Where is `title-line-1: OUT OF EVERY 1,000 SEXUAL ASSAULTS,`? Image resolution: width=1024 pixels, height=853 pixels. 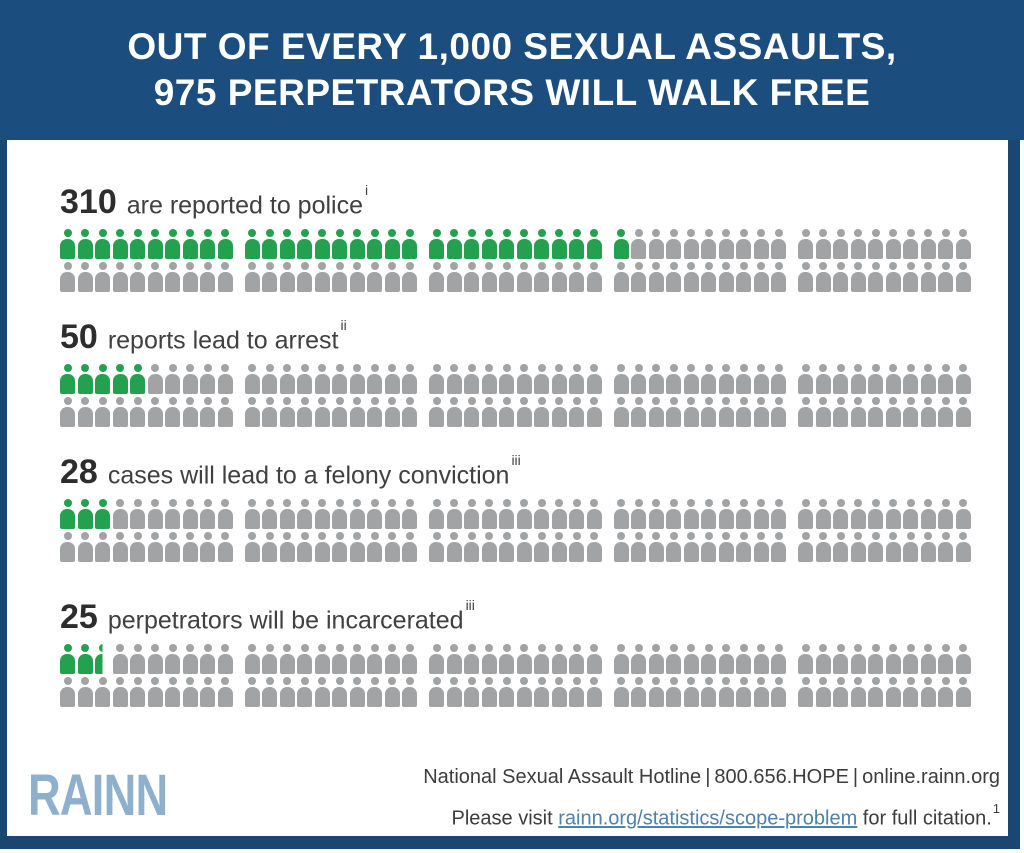 title-line-1: OUT OF EVERY 1,000 SEXUAL ASSAULTS, is located at coordinates (512, 46).